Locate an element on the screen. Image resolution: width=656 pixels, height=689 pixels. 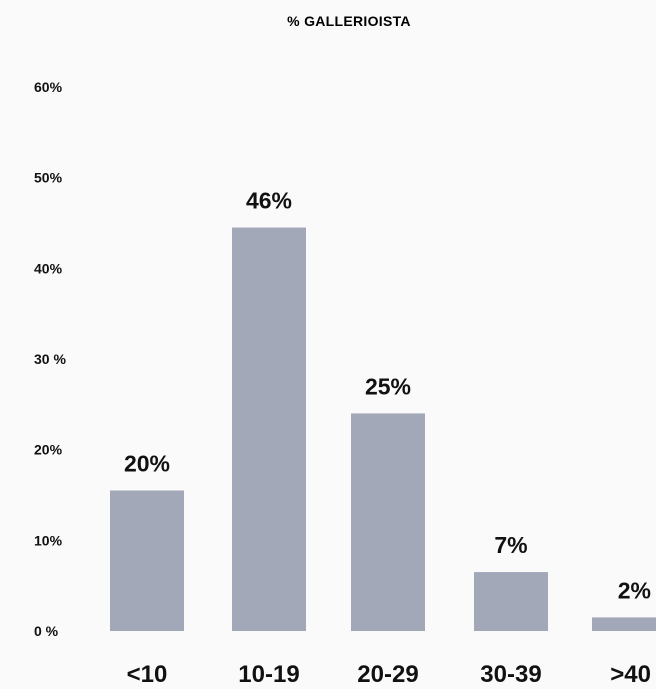
y-tick-label: 30 % is located at coordinates (50, 359).